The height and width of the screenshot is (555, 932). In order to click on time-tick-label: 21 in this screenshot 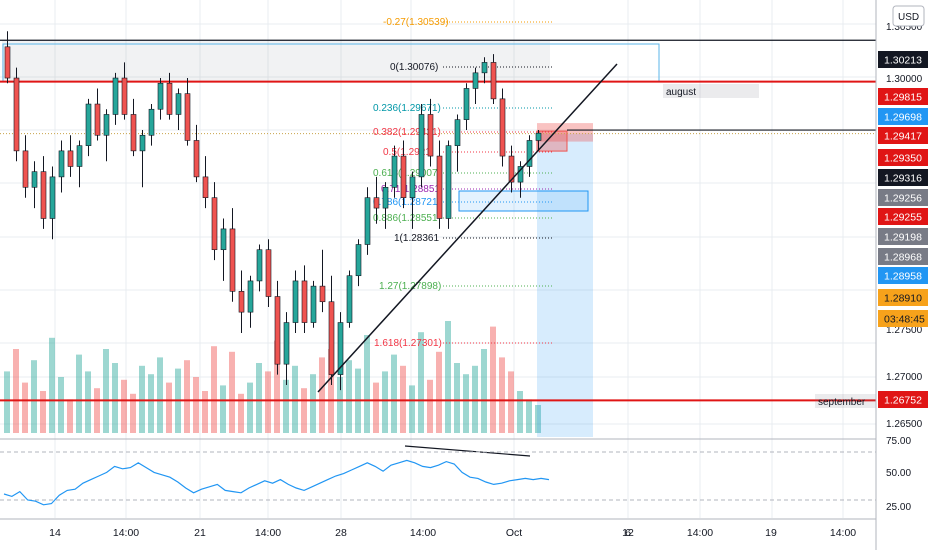, I will do `click(200, 533)`.